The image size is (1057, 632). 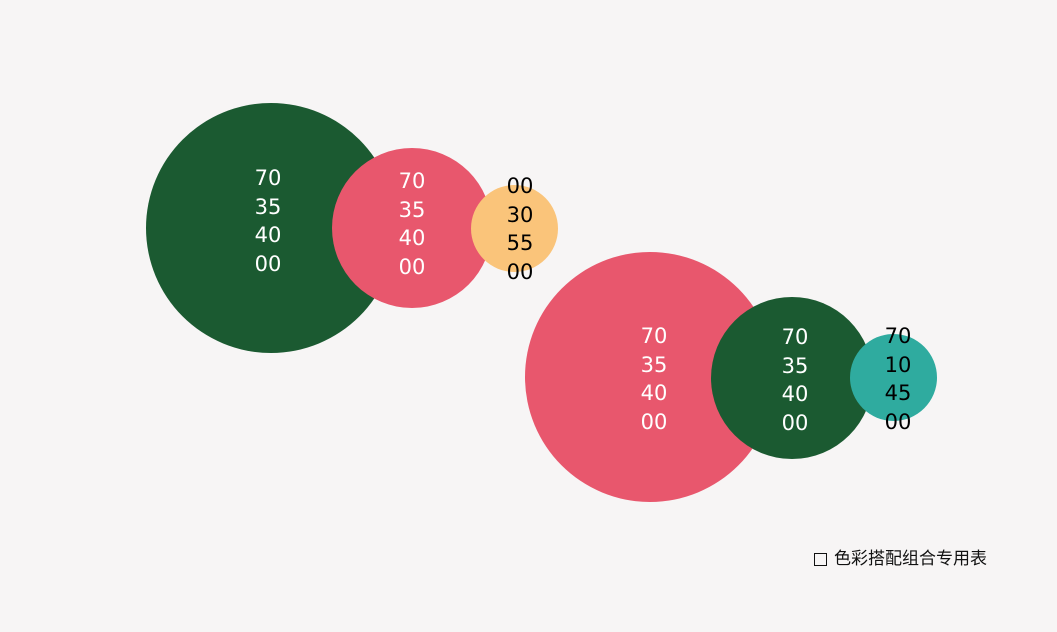 What do you see at coordinates (898, 336) in the screenshot?
I see `group2-small-value-1: 70` at bounding box center [898, 336].